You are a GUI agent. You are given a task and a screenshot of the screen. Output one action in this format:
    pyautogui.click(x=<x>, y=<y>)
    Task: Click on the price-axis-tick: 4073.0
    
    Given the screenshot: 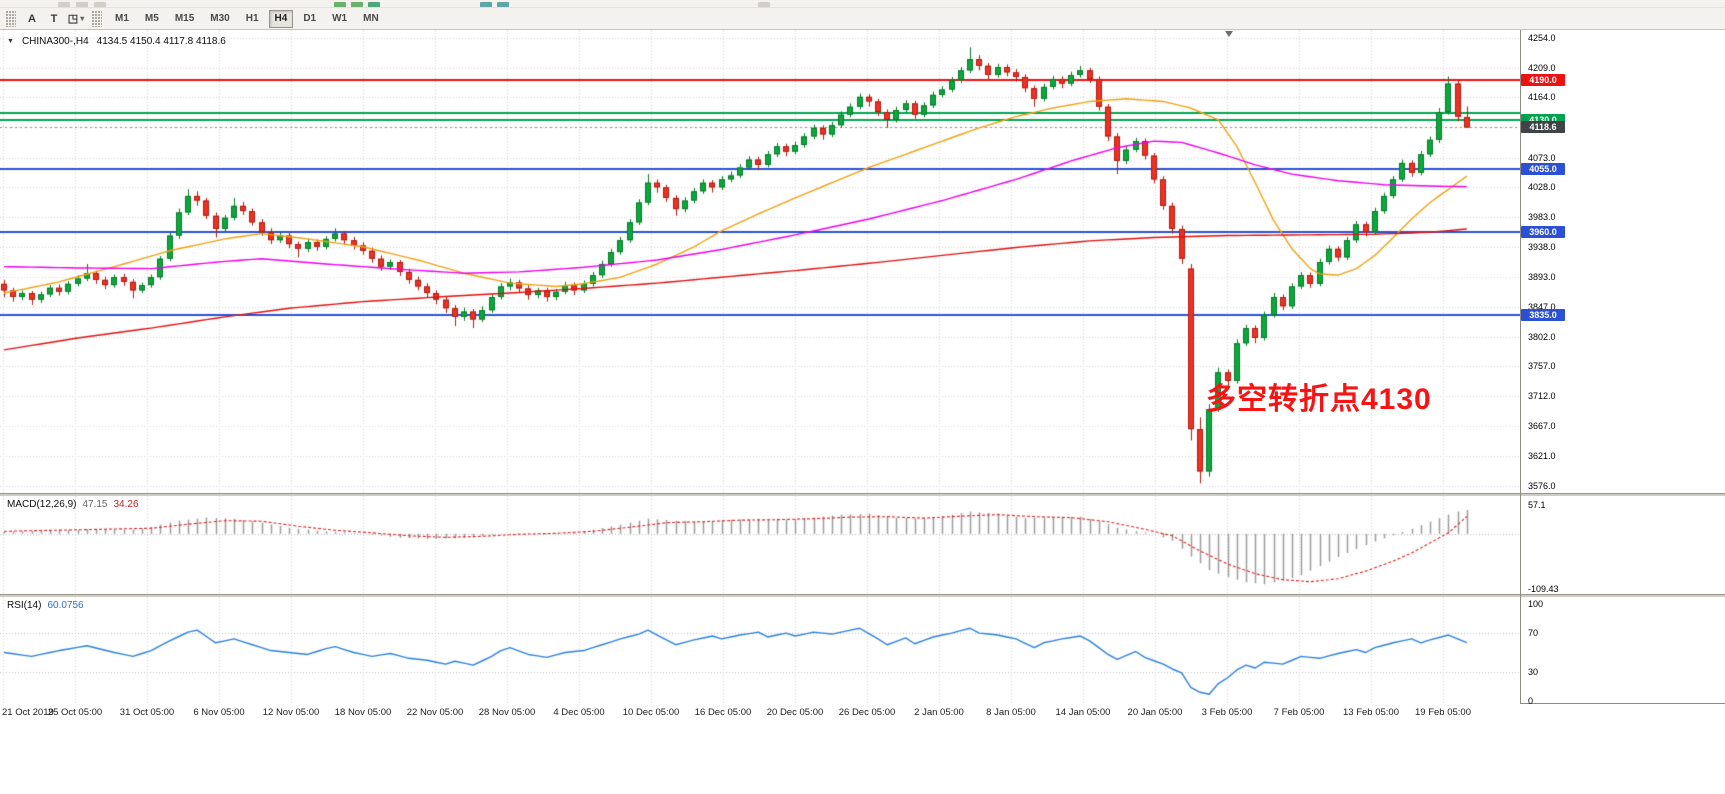 What is the action you would take?
    pyautogui.click(x=1542, y=157)
    